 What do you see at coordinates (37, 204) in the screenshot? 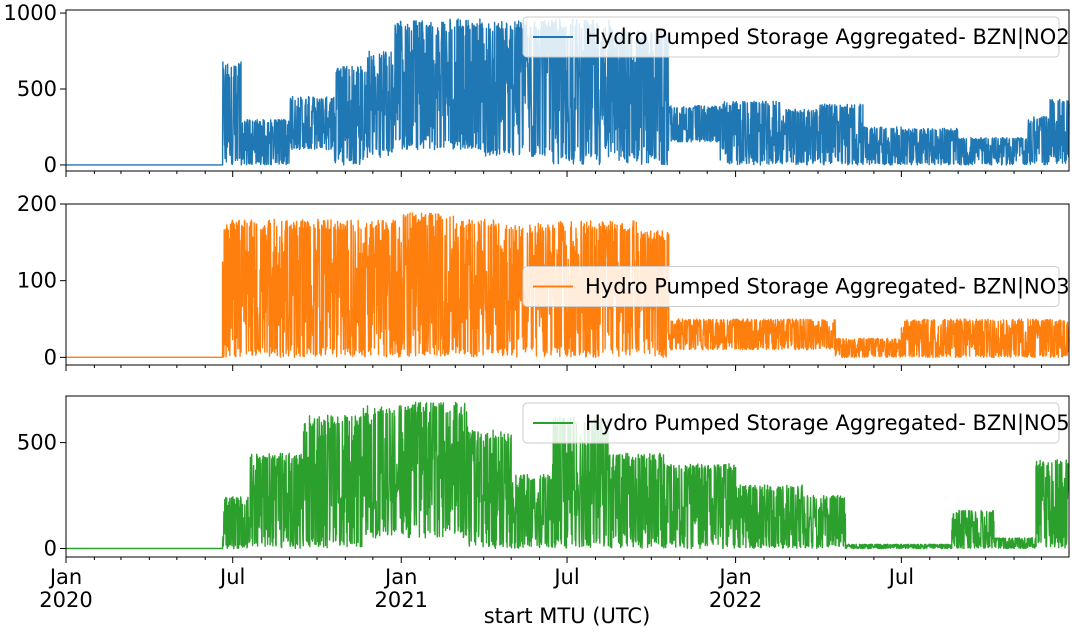
I see `y-tick-label: 200` at bounding box center [37, 204].